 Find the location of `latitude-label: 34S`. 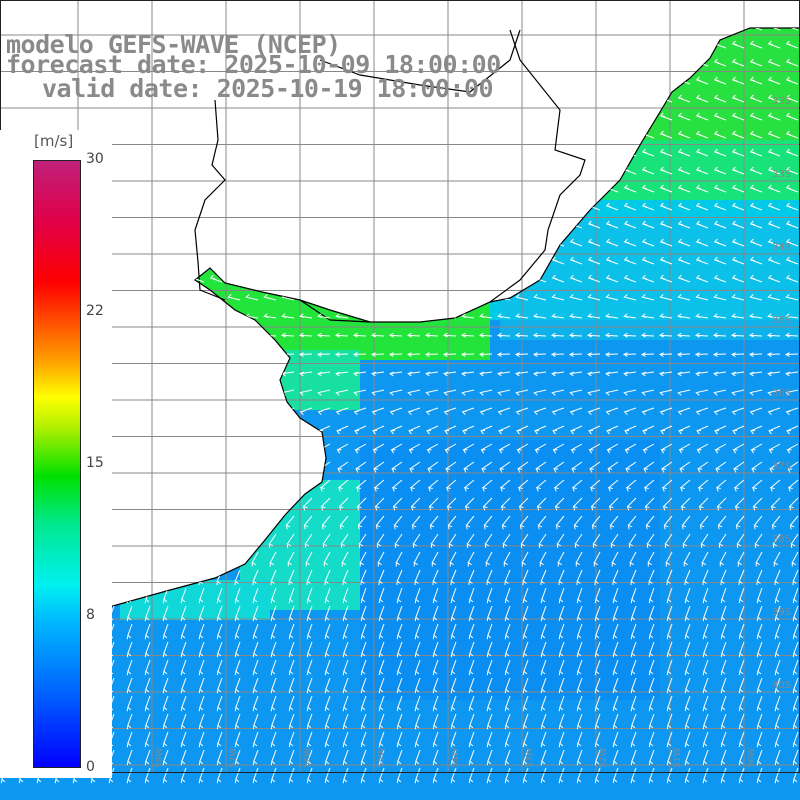

latitude-label: 34S is located at coordinates (781, 247).